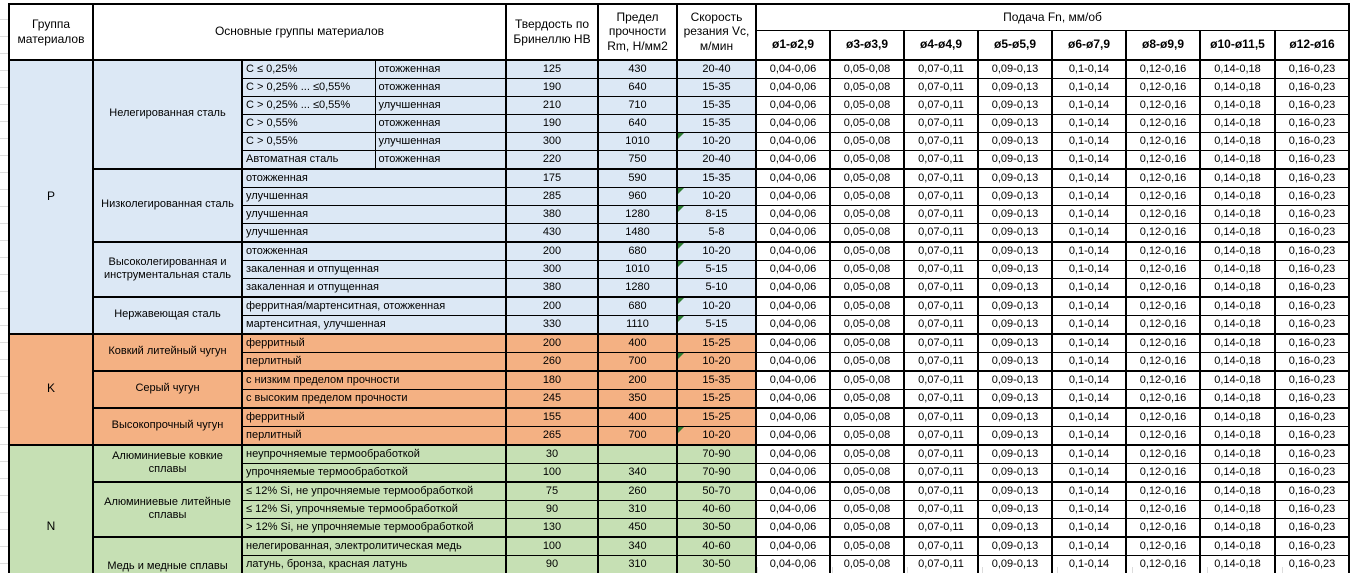  What do you see at coordinates (374, 361) in the screenshot?
I see `cell-material-detail: перлитный` at bounding box center [374, 361].